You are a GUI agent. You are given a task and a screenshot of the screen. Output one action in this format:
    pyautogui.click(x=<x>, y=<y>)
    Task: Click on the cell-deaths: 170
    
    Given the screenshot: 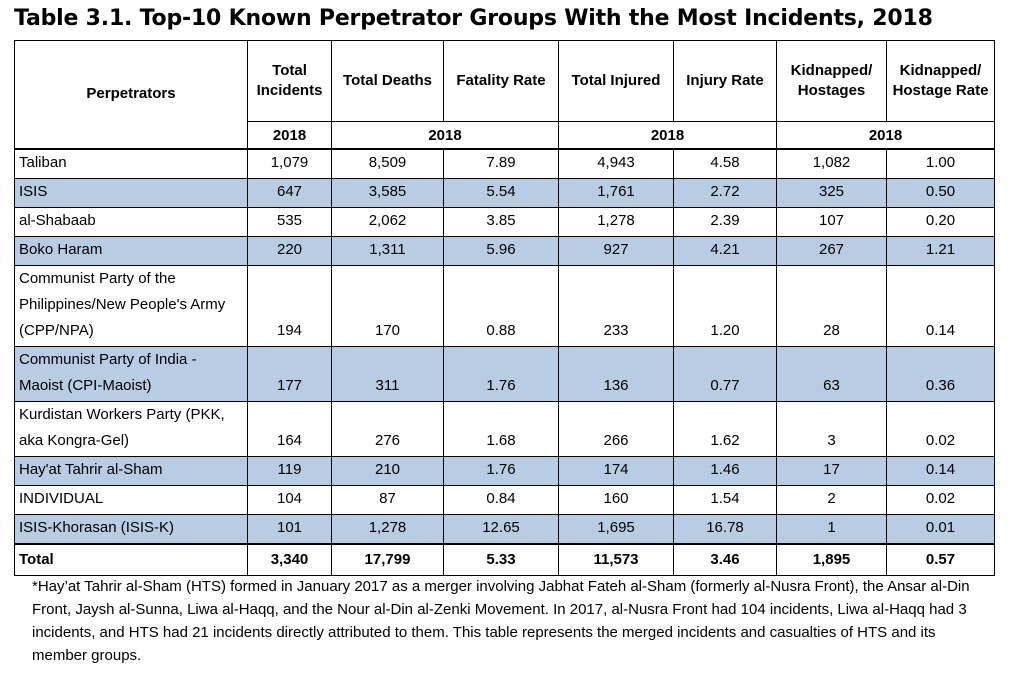 What is the action you would take?
    pyautogui.click(x=387, y=306)
    